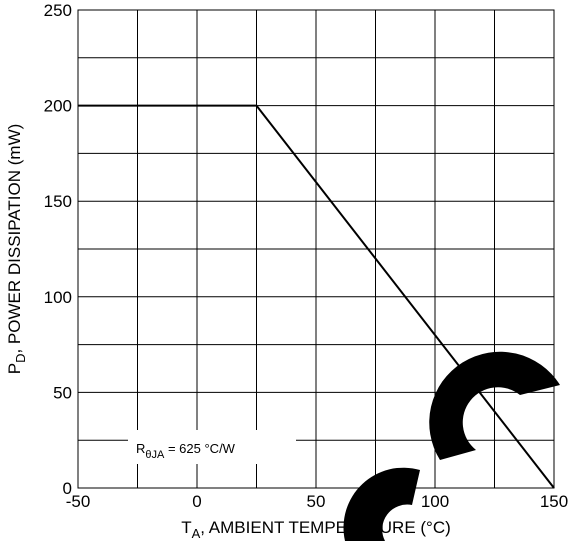 This screenshot has height=541, width=568. I want to click on x-tick-labels: -50 0 50 100 150, so click(317, 501).